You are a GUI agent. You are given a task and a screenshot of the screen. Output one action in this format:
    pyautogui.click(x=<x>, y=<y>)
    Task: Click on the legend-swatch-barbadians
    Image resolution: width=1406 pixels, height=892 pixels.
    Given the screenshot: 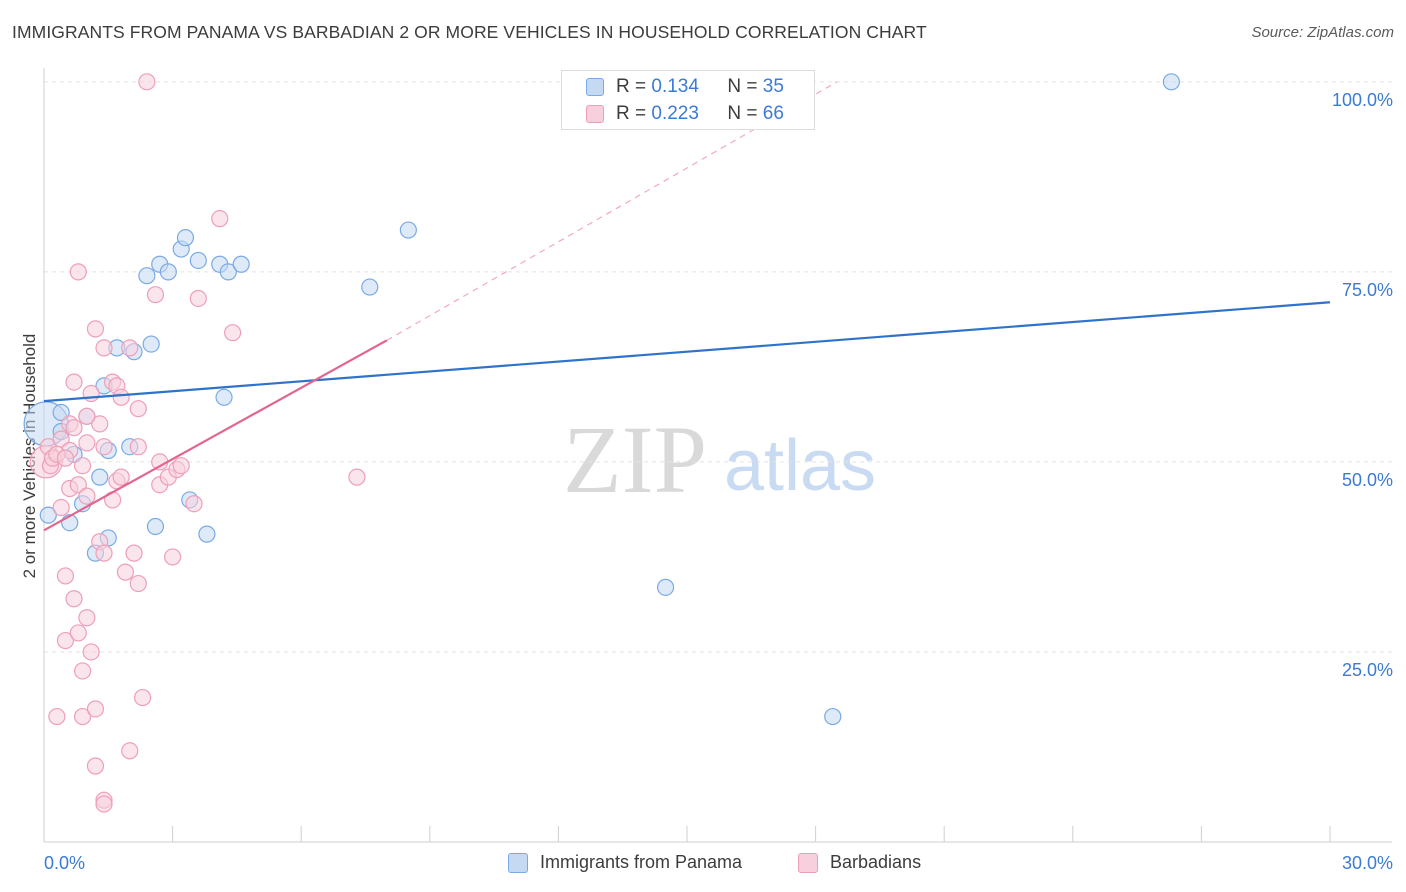 What is the action you would take?
    pyautogui.click(x=595, y=114)
    